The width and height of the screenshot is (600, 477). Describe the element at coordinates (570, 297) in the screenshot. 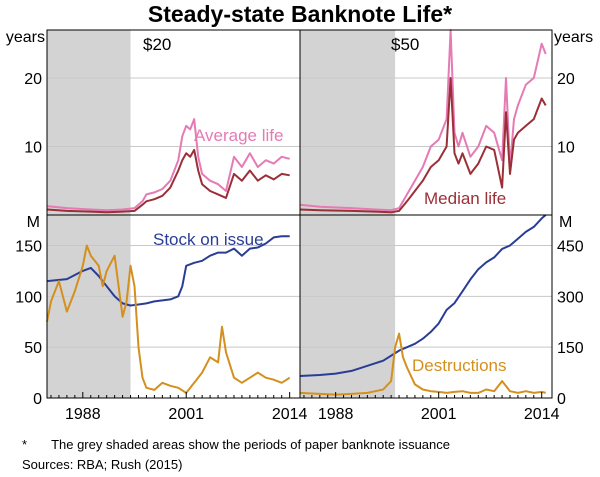

I see `y-tick-label-bottom-right: 300` at that location.